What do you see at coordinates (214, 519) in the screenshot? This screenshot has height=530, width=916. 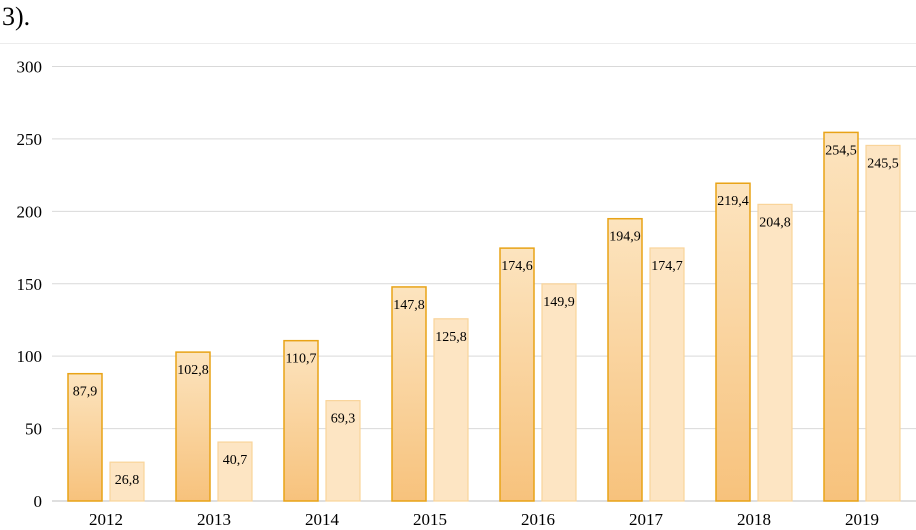 I see `x-tick-label-2013: 2013` at bounding box center [214, 519].